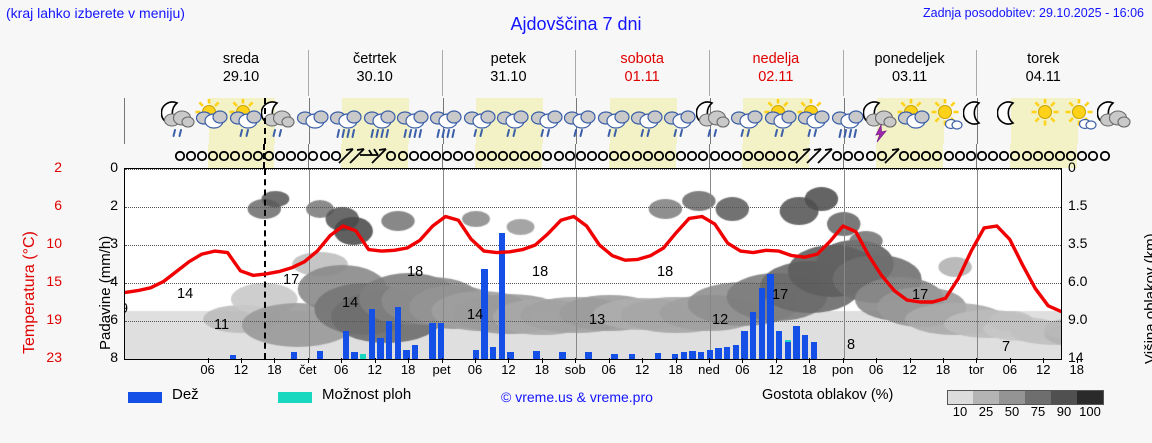 The height and width of the screenshot is (443, 1152). What do you see at coordinates (1090, 411) in the screenshot?
I see `cloud-density-value: 100` at bounding box center [1090, 411].